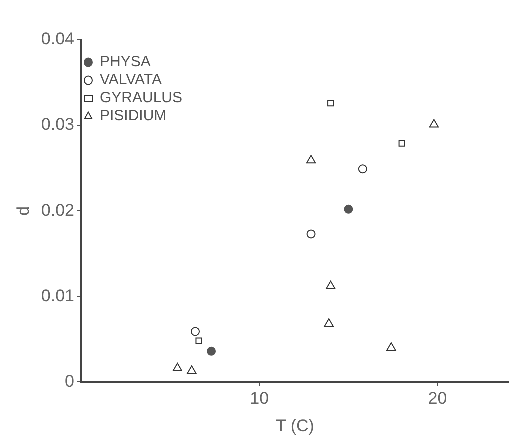  Describe the element at coordinates (57, 124) in the screenshot. I see `y-tick-label: 0.03` at that location.